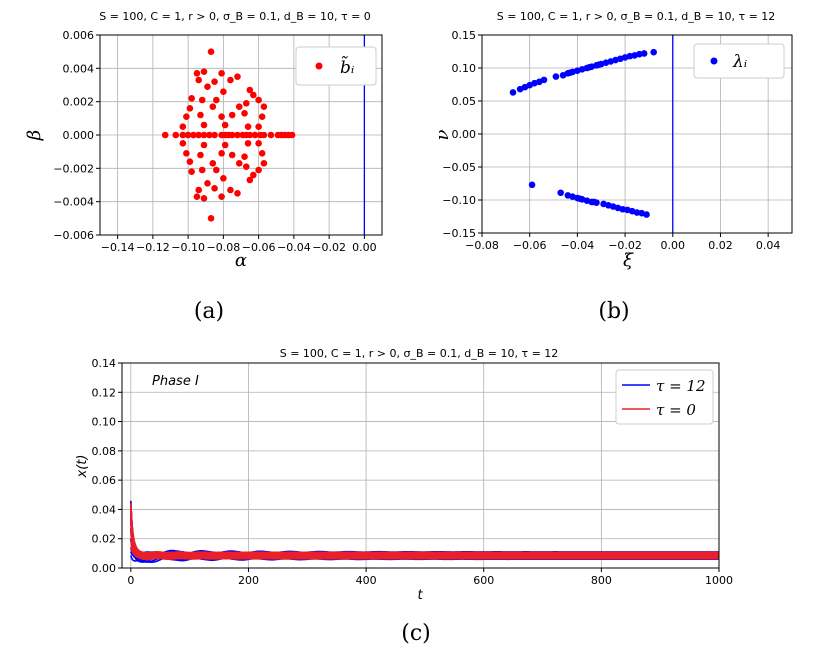 Image resolution: width=830 pixels, height=668 pixels. I want to click on panel-a-data, so click(263, 135).